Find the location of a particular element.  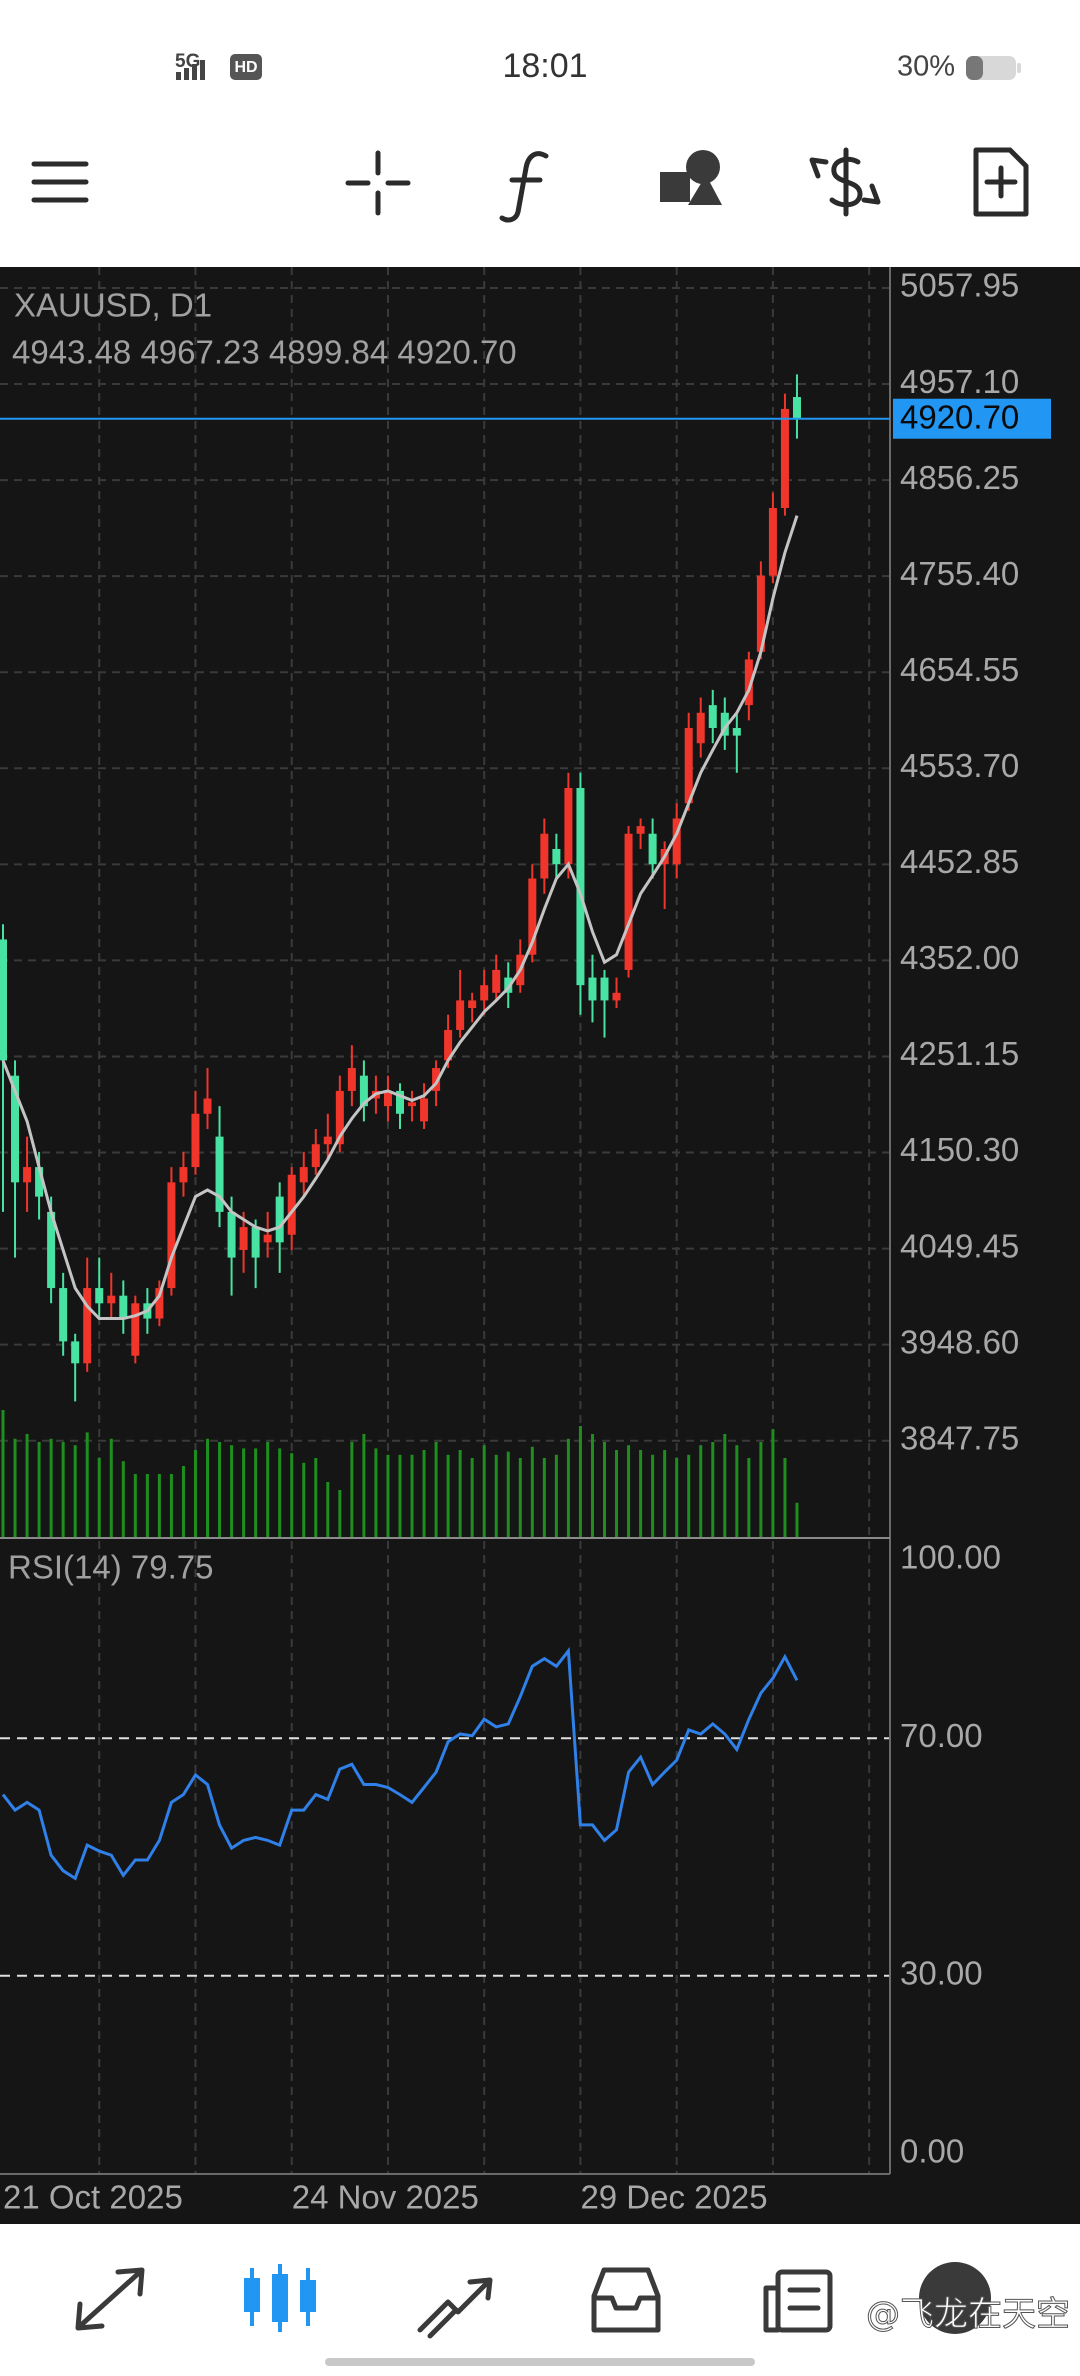

y-tick-label: 4251.15 is located at coordinates (959, 1053).